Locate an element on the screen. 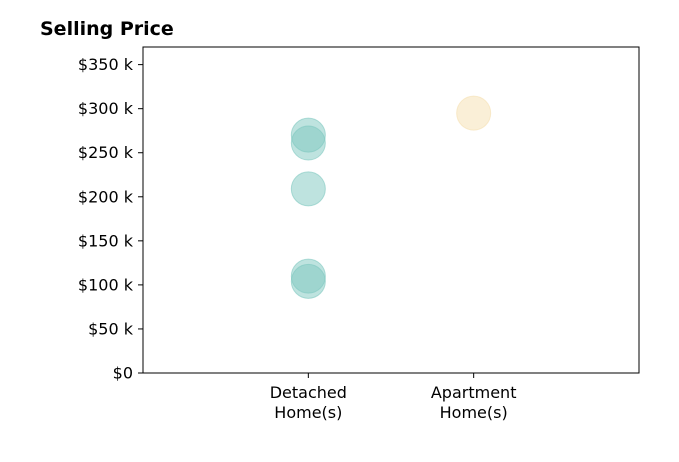 This screenshot has height=462, width=679. y-tick-label: $300 k is located at coordinates (106, 108).